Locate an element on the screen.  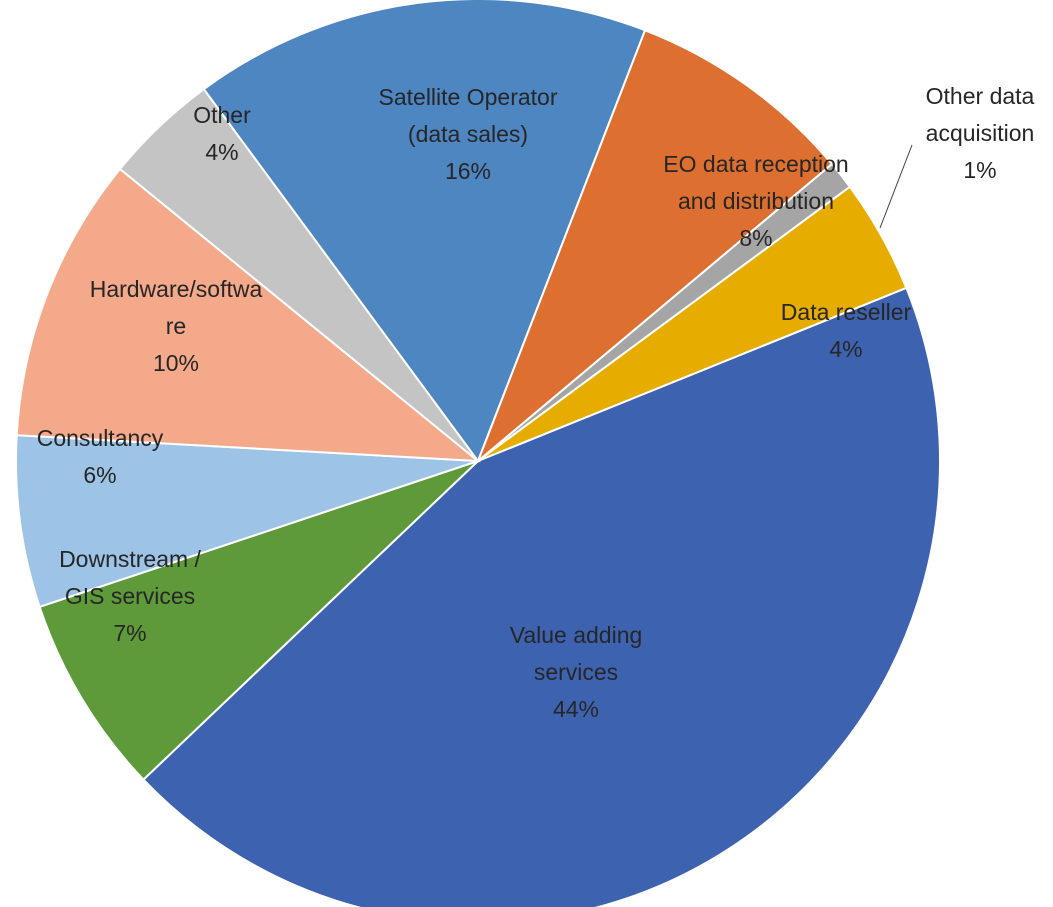
leader-line-other-data-acquisition is located at coordinates (896, 186).